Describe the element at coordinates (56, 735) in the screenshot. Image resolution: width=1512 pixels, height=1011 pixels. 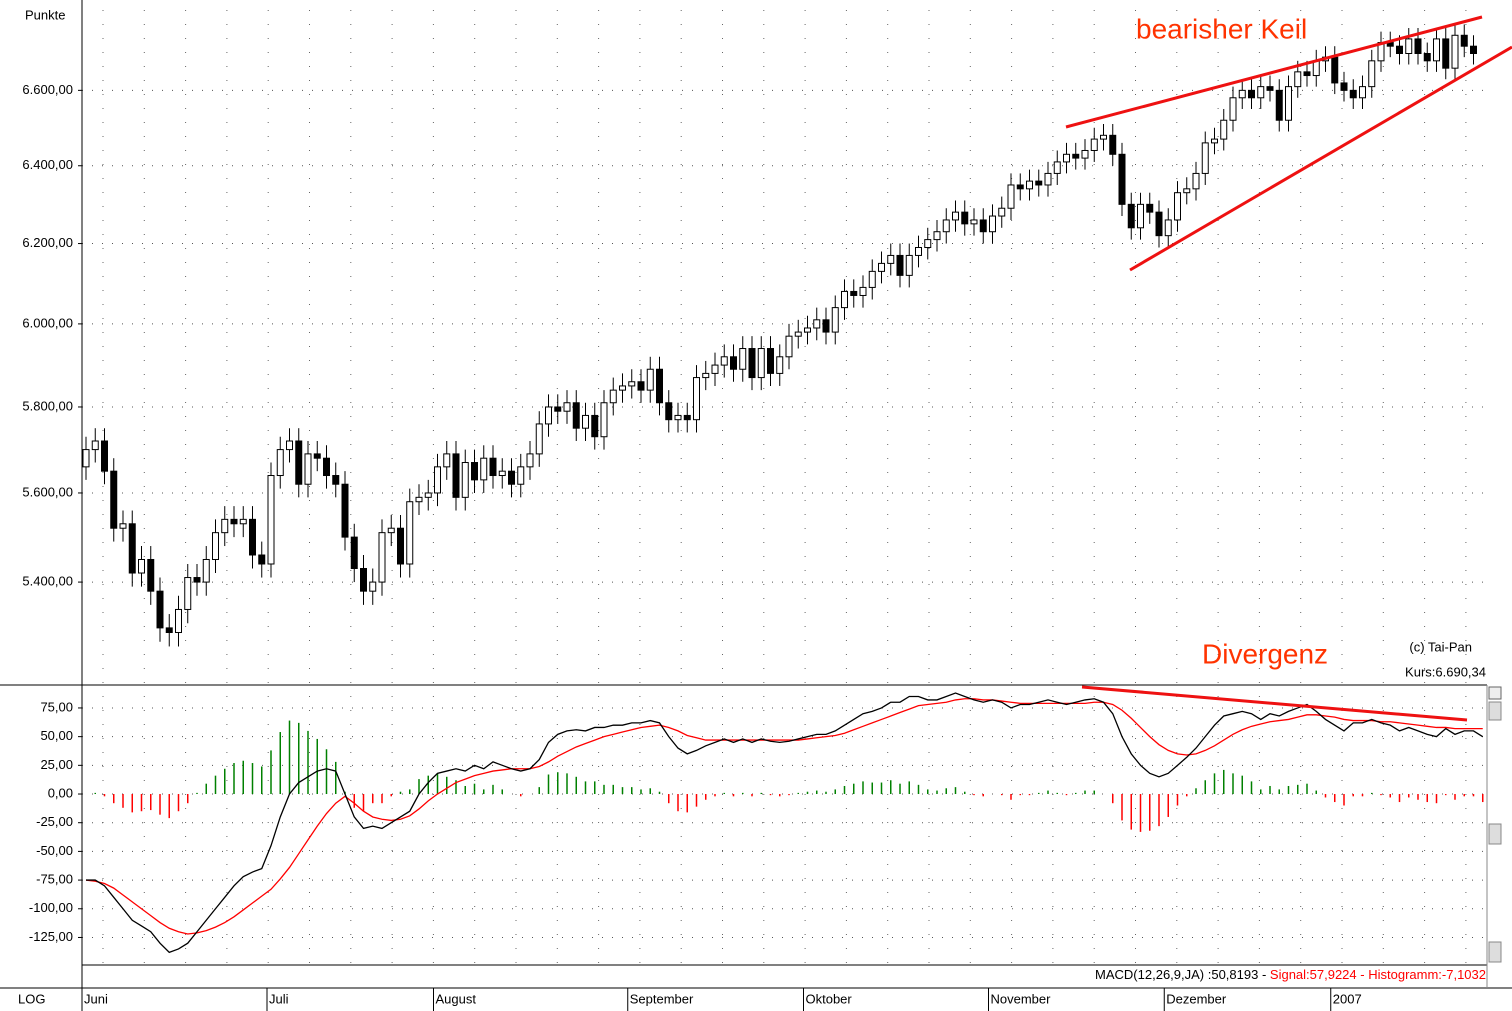
I see `y-tick-label: 50,00` at that location.